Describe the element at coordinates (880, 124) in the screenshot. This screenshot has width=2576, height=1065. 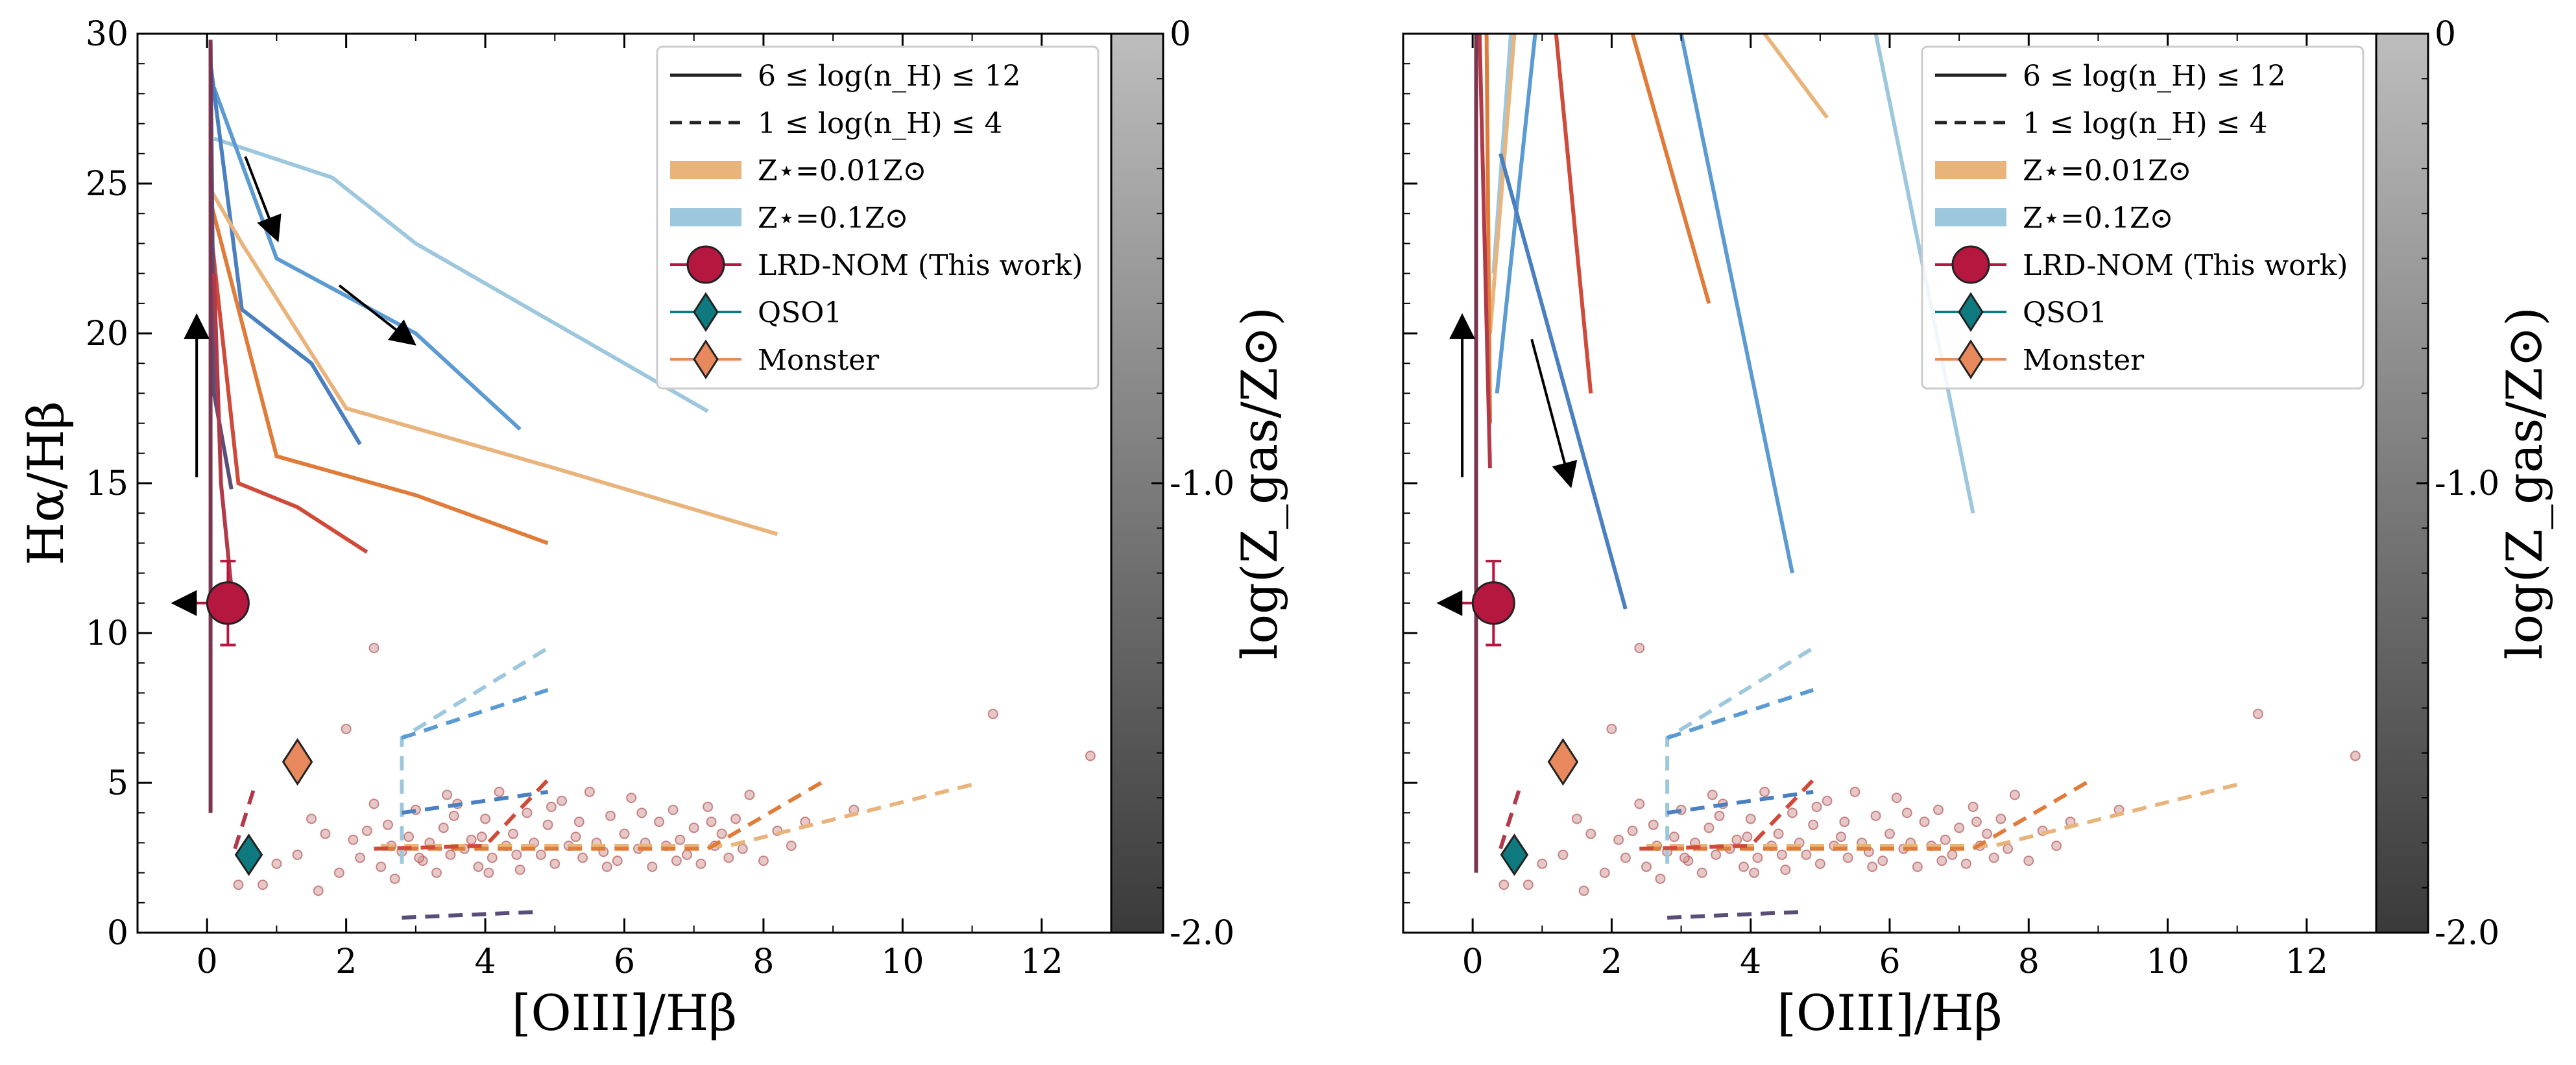
I see `legend-label: 1 ≤ log(n_H) ≤ 4` at that location.